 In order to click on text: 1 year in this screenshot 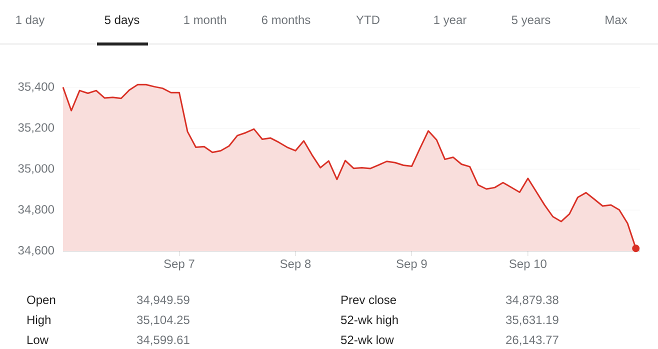, I will do `click(450, 21)`.